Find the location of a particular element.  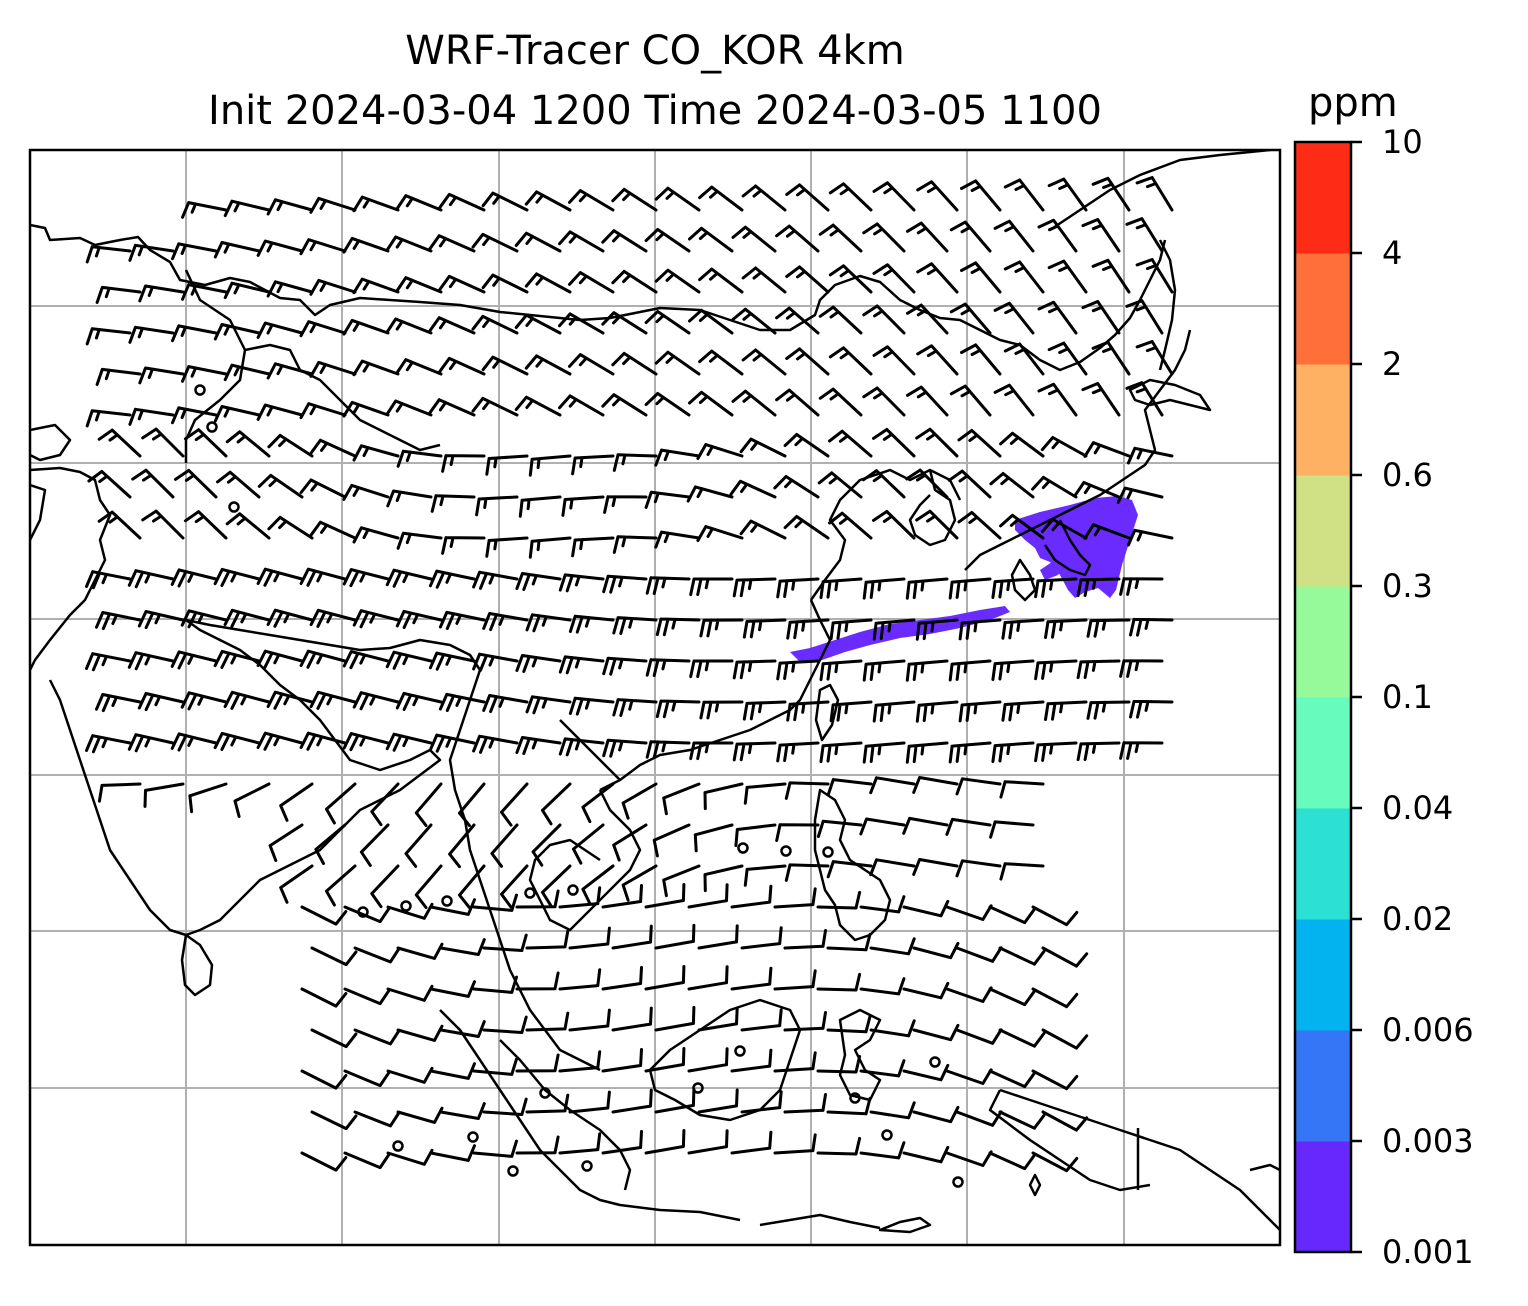

colorbar-tick-label: 10 is located at coordinates (1402, 142).